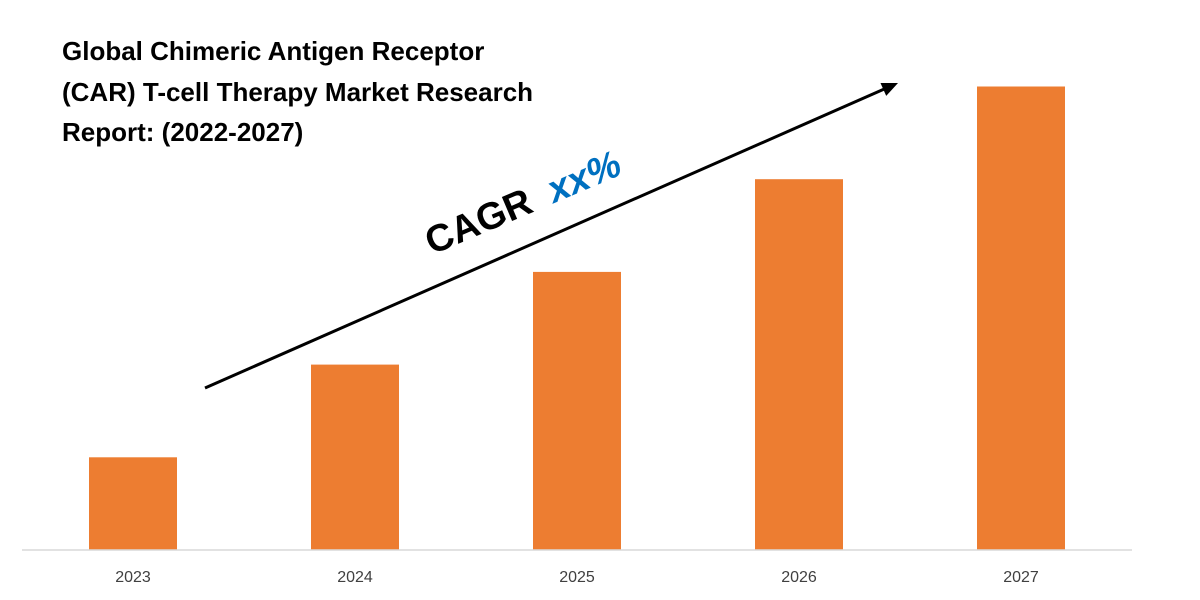 This screenshot has height=600, width=1200. I want to click on x-tick-label-2024: 2024, so click(355, 577).